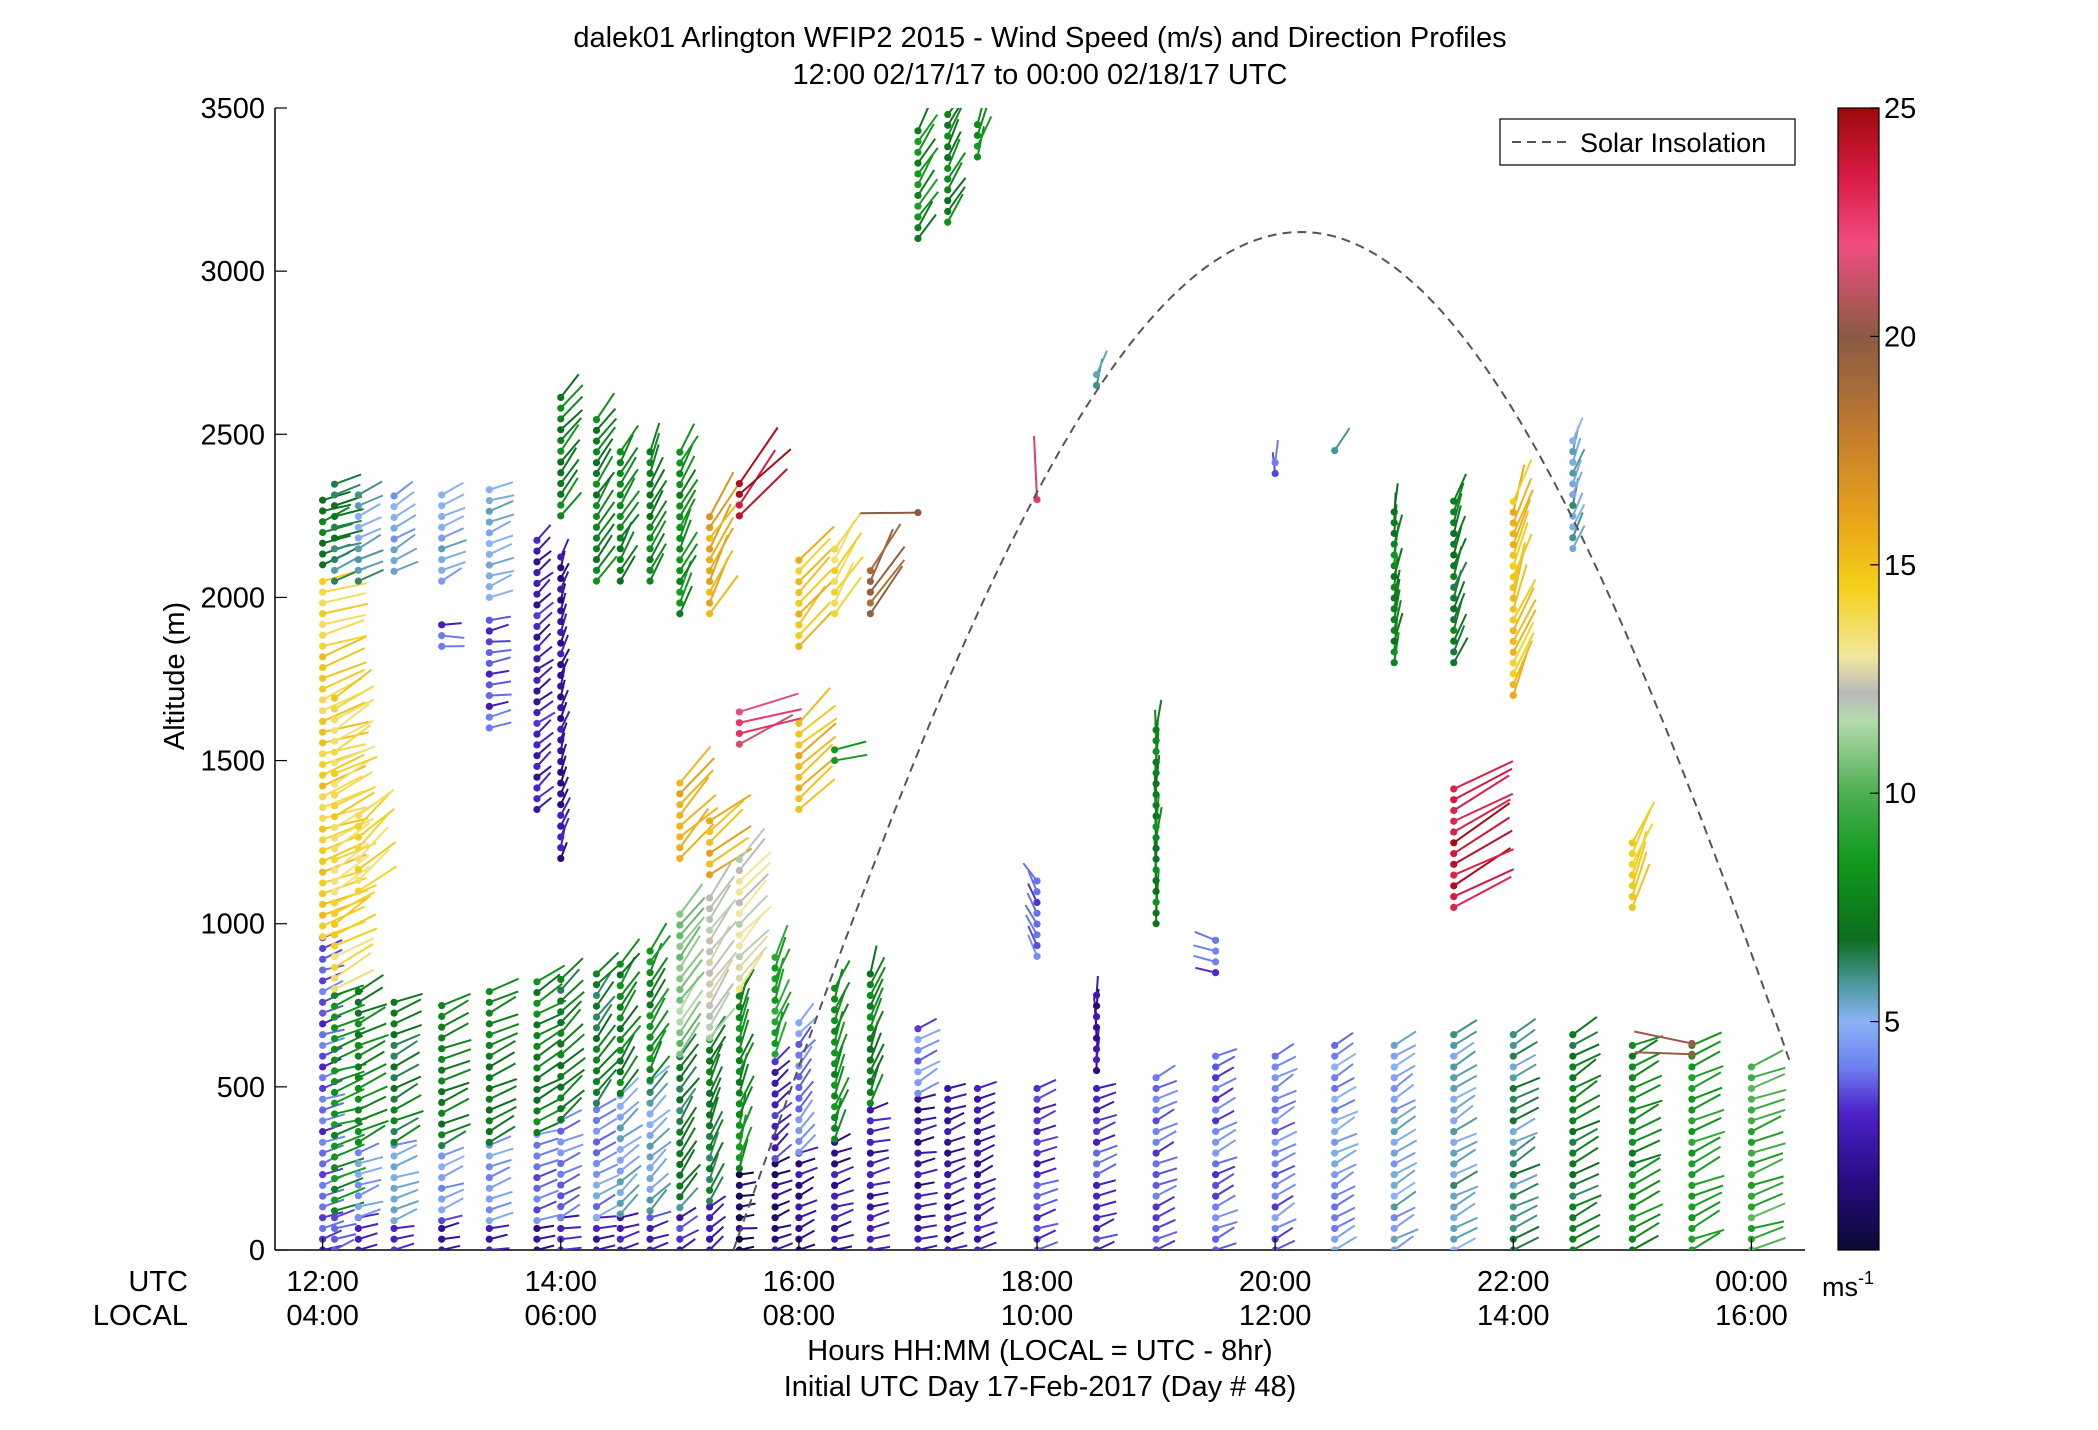  Describe the element at coordinates (1900, 794) in the screenshot. I see `colorbar-tick-label: 10` at that location.